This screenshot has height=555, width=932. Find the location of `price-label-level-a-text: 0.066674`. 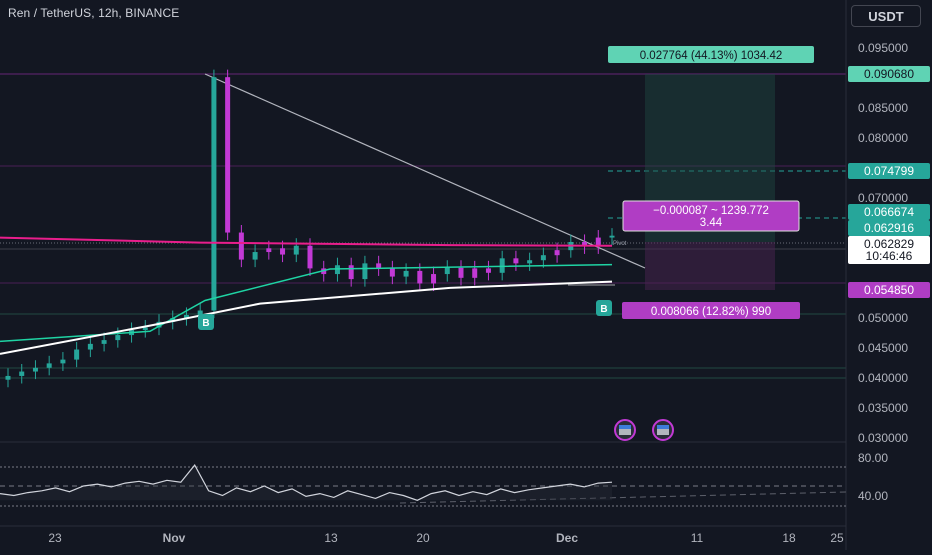

price-label-level-a-text: 0.066674 is located at coordinates (889, 212).